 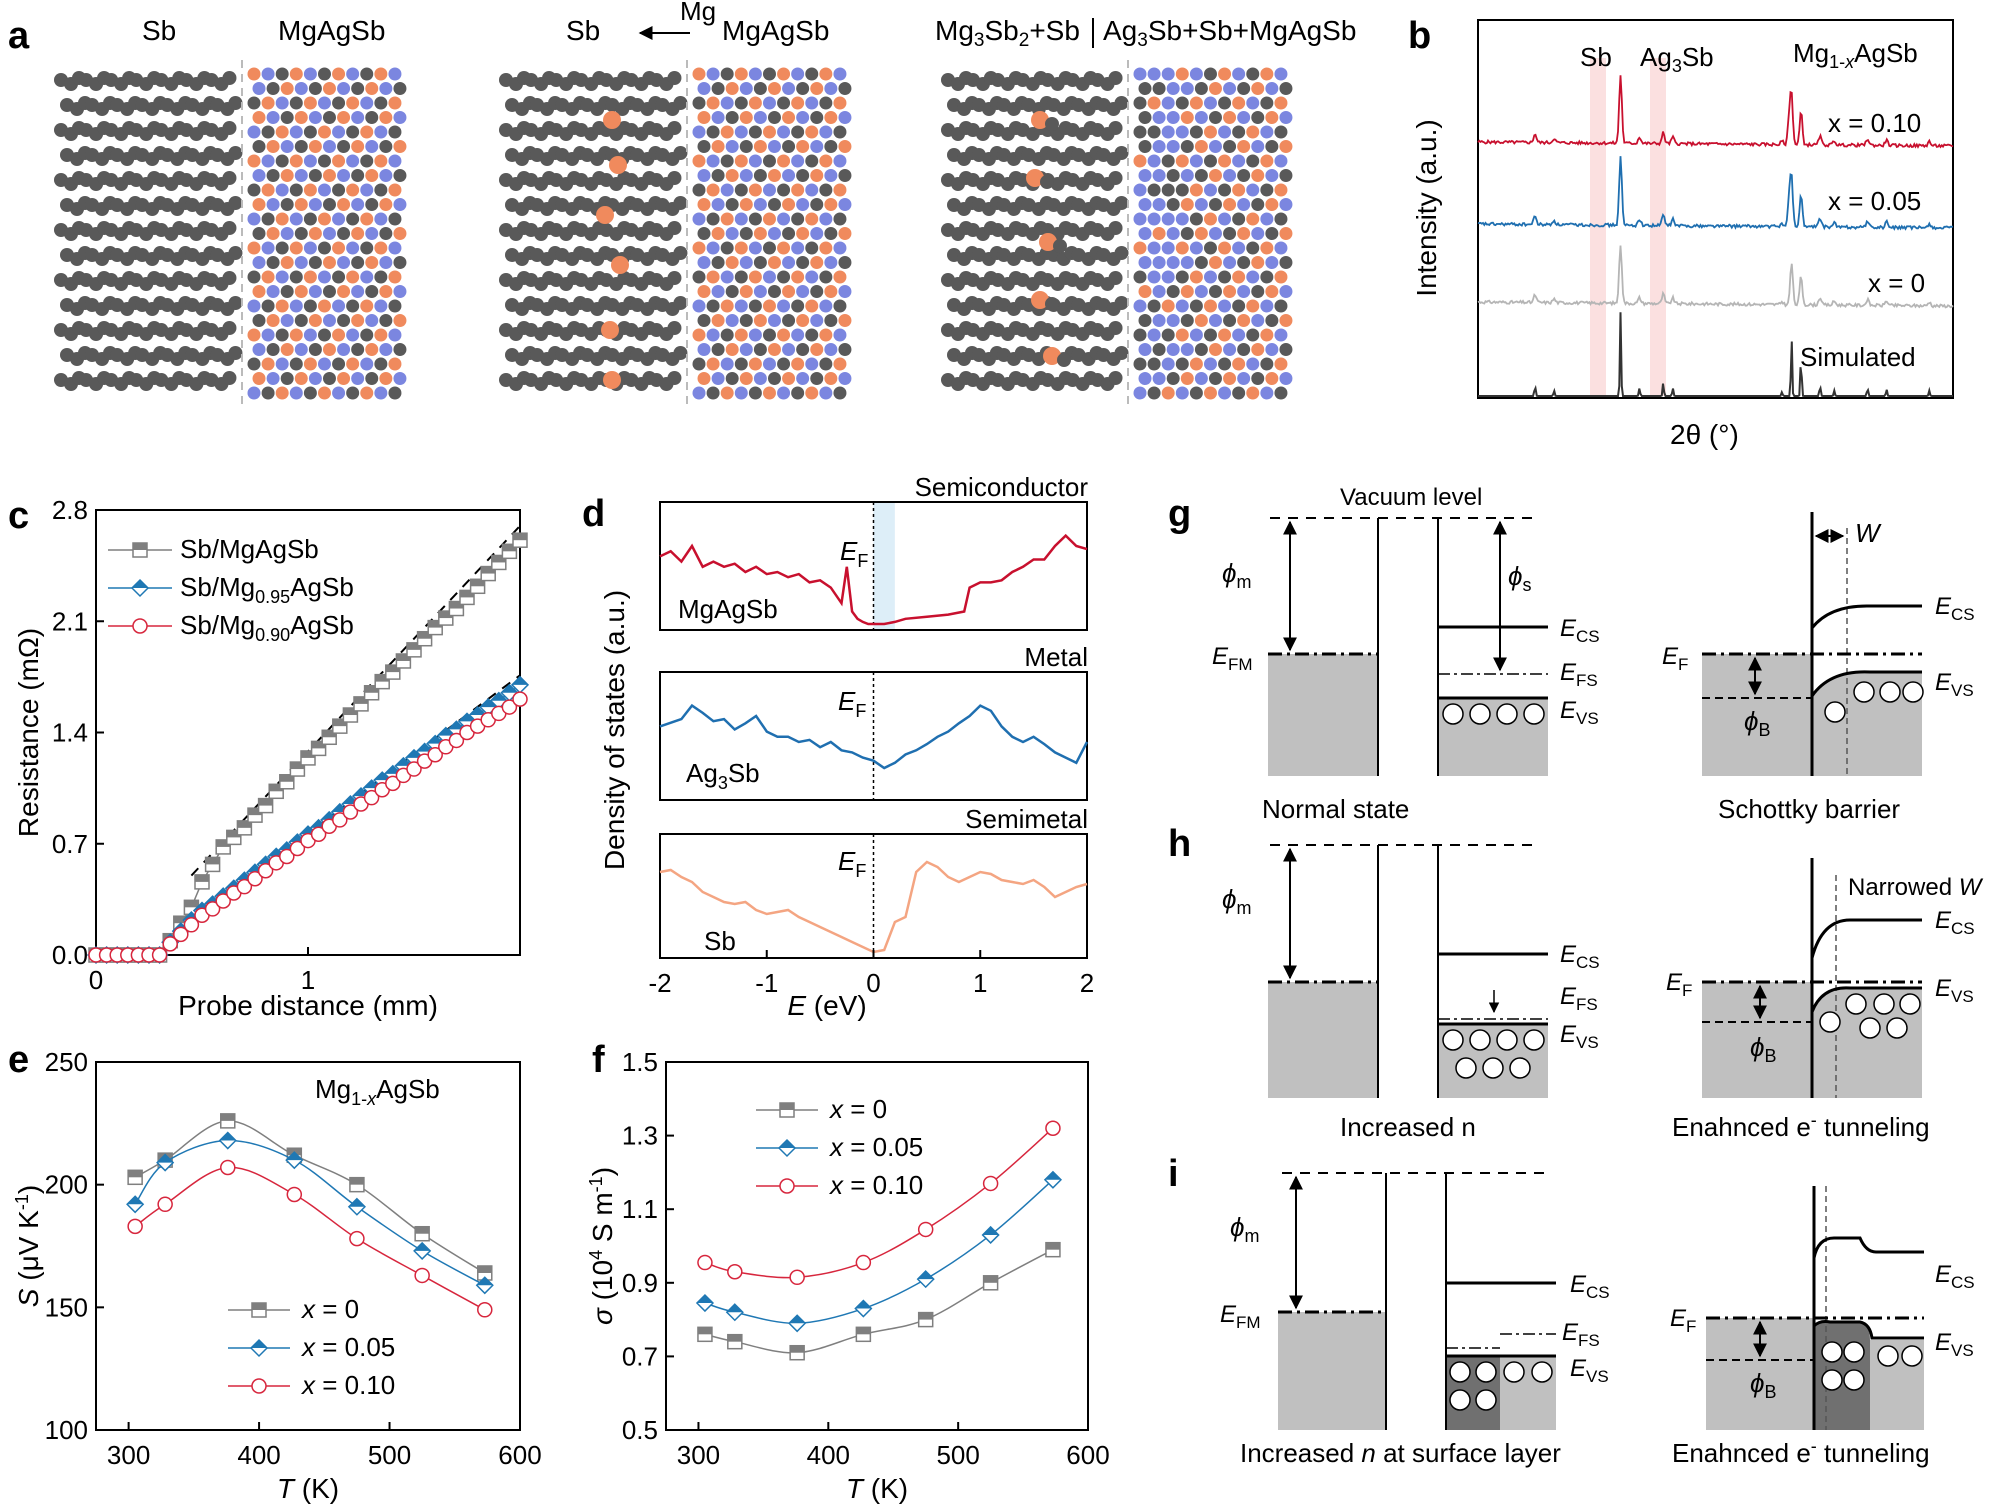 What do you see at coordinates (140, 626) in the screenshot?
I see `c-legend-marker` at bounding box center [140, 626].